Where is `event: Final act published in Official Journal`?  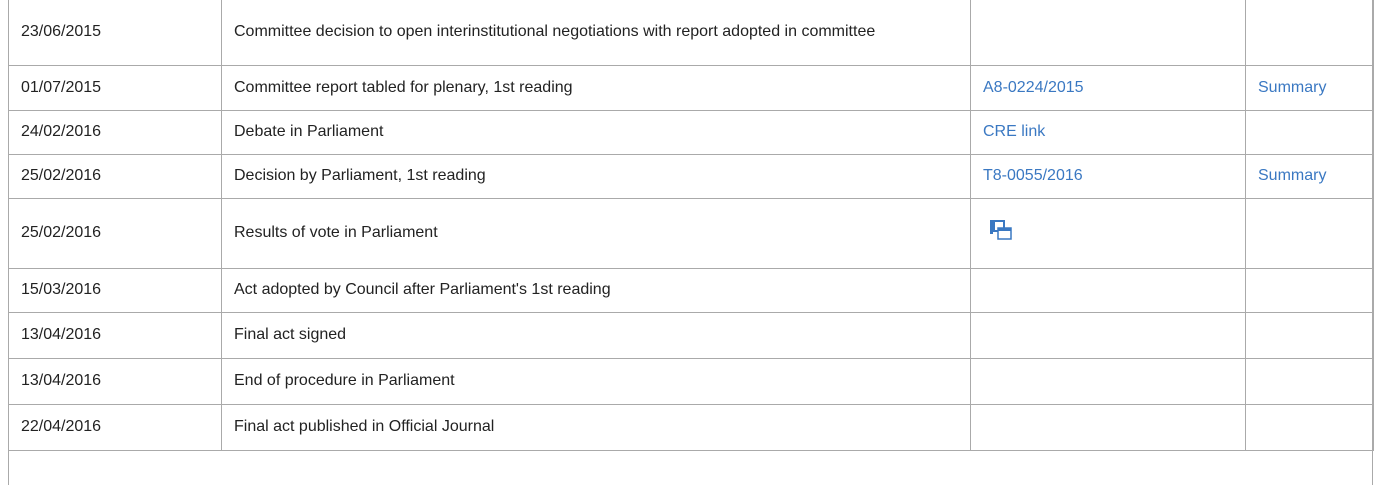
event: Final act published in Official Journal is located at coordinates (364, 426).